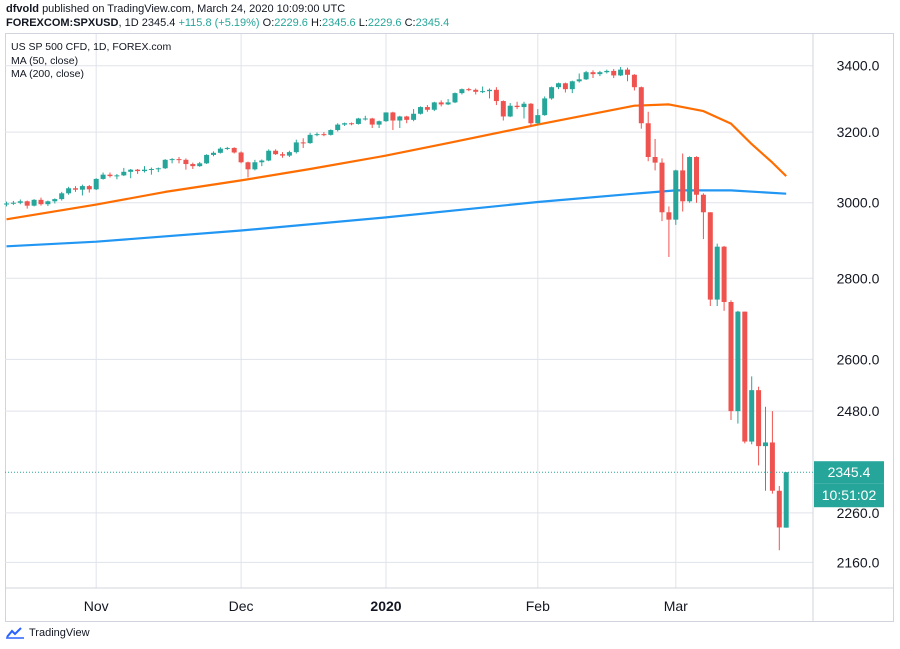 The width and height of the screenshot is (900, 649). What do you see at coordinates (396, 218) in the screenshot?
I see `ma200-layer` at bounding box center [396, 218].